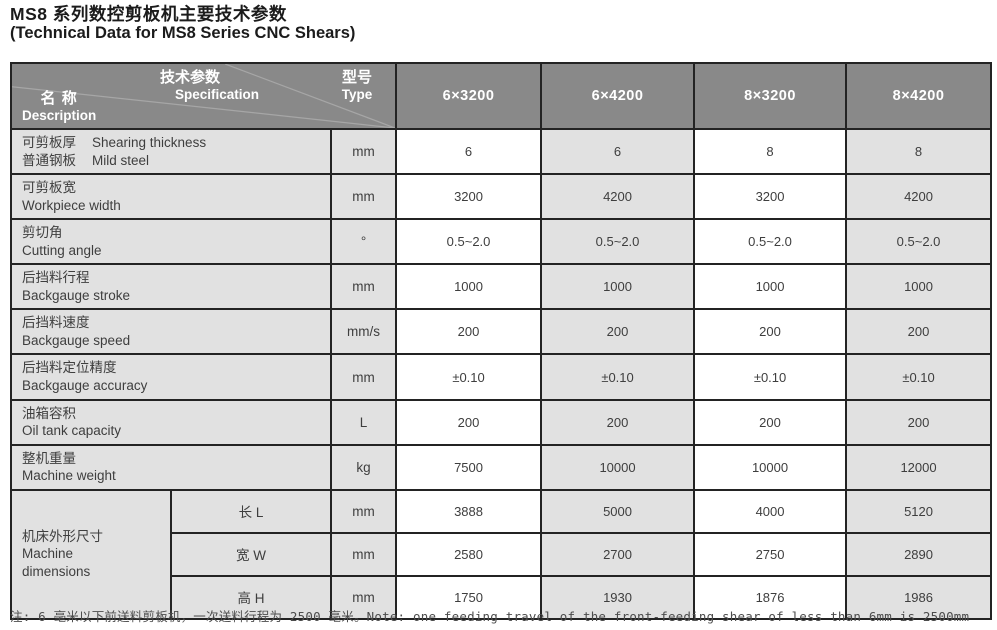  What do you see at coordinates (618, 511) in the screenshot?
I see `value-cell: 5000` at bounding box center [618, 511].